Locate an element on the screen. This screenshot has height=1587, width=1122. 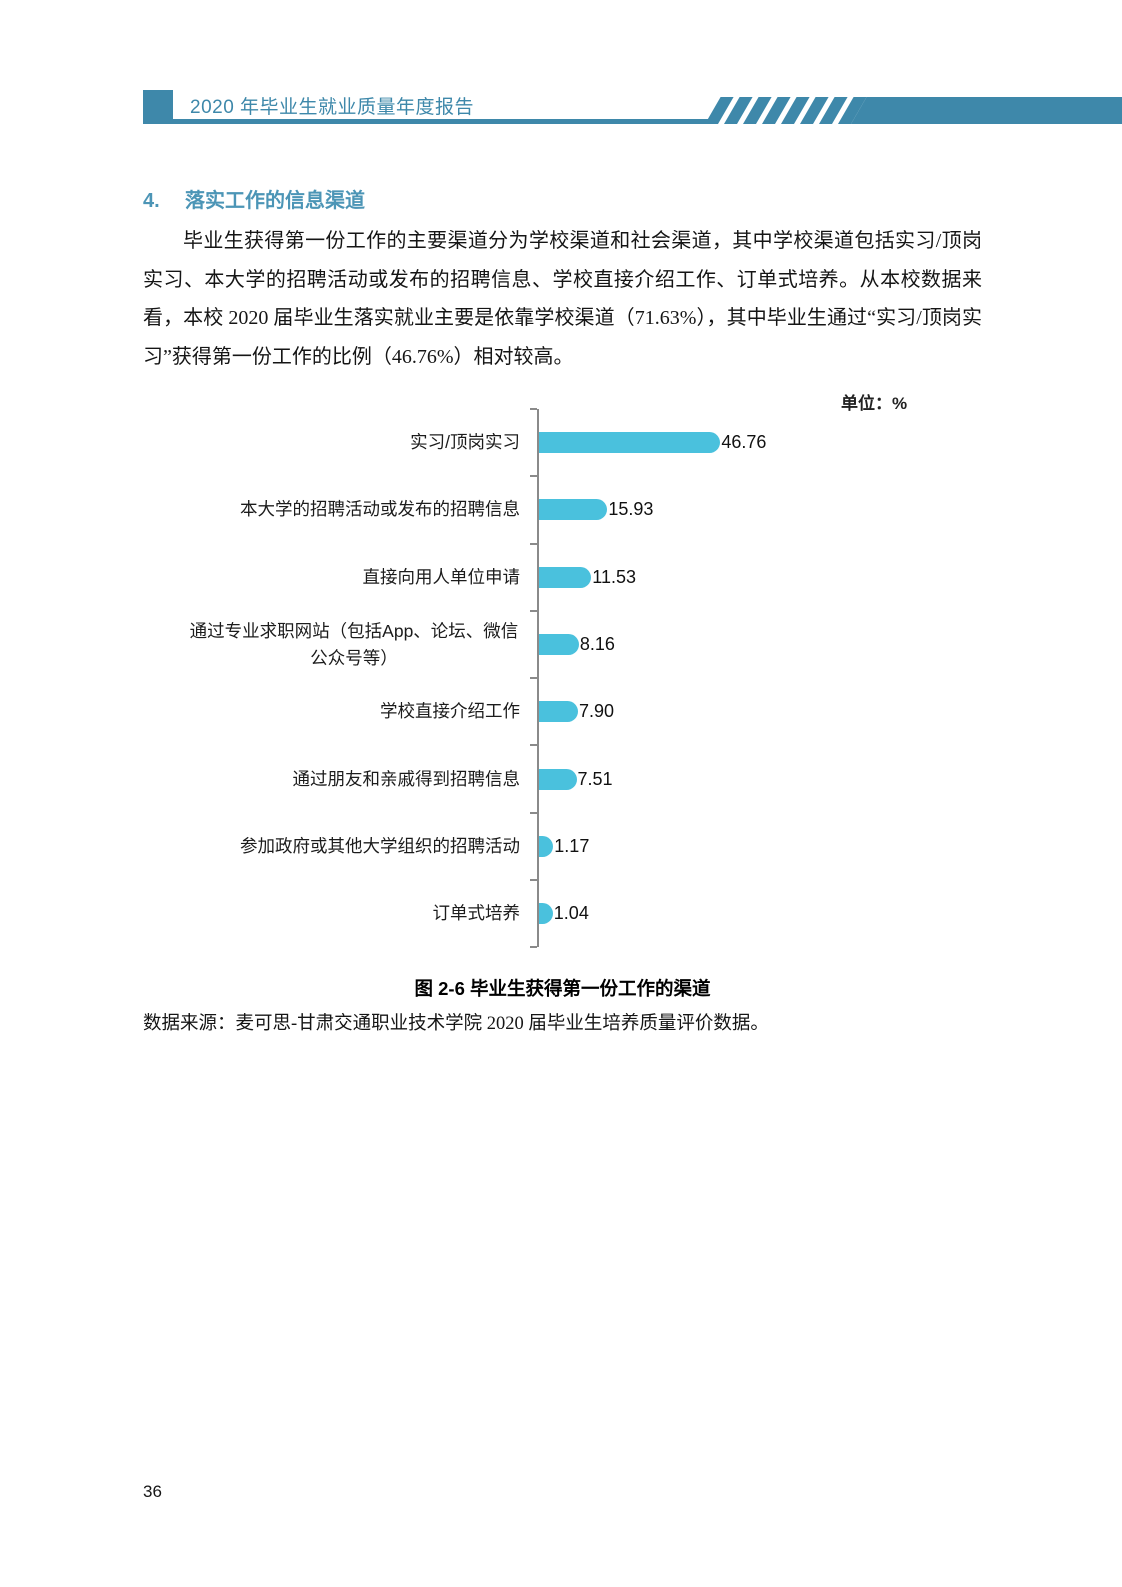
category-label: 通过专业求职网站（包括App、论坛、微信公众号等） is located at coordinates (354, 644).